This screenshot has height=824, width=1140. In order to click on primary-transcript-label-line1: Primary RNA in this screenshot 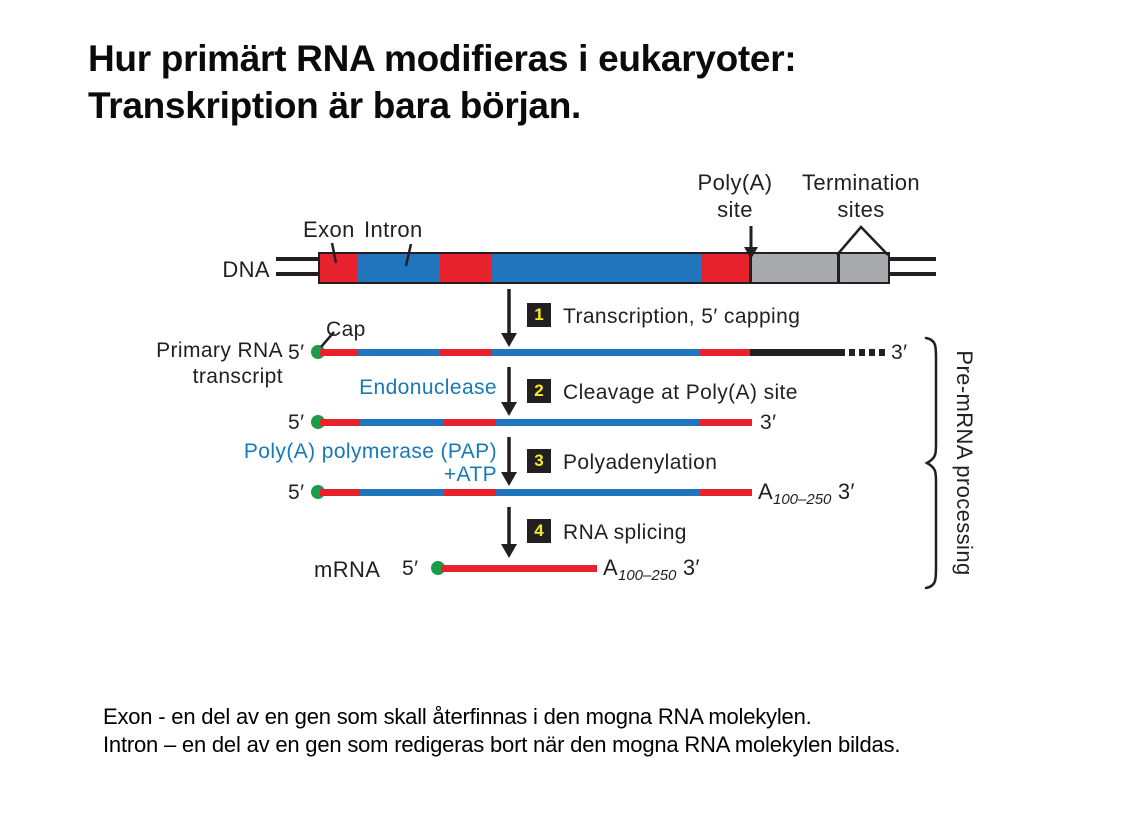, I will do `click(219, 350)`.